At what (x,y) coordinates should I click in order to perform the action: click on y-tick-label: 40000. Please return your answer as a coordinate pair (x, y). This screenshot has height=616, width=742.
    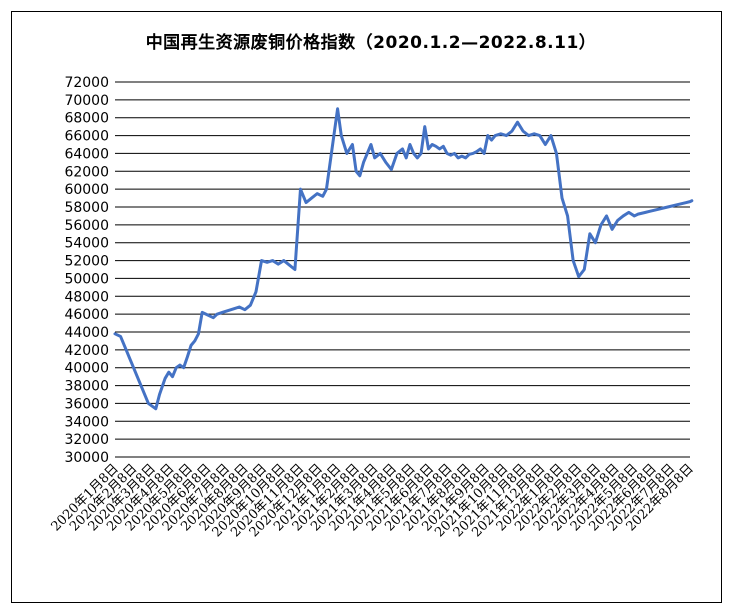
    Looking at the image, I should click on (86, 369).